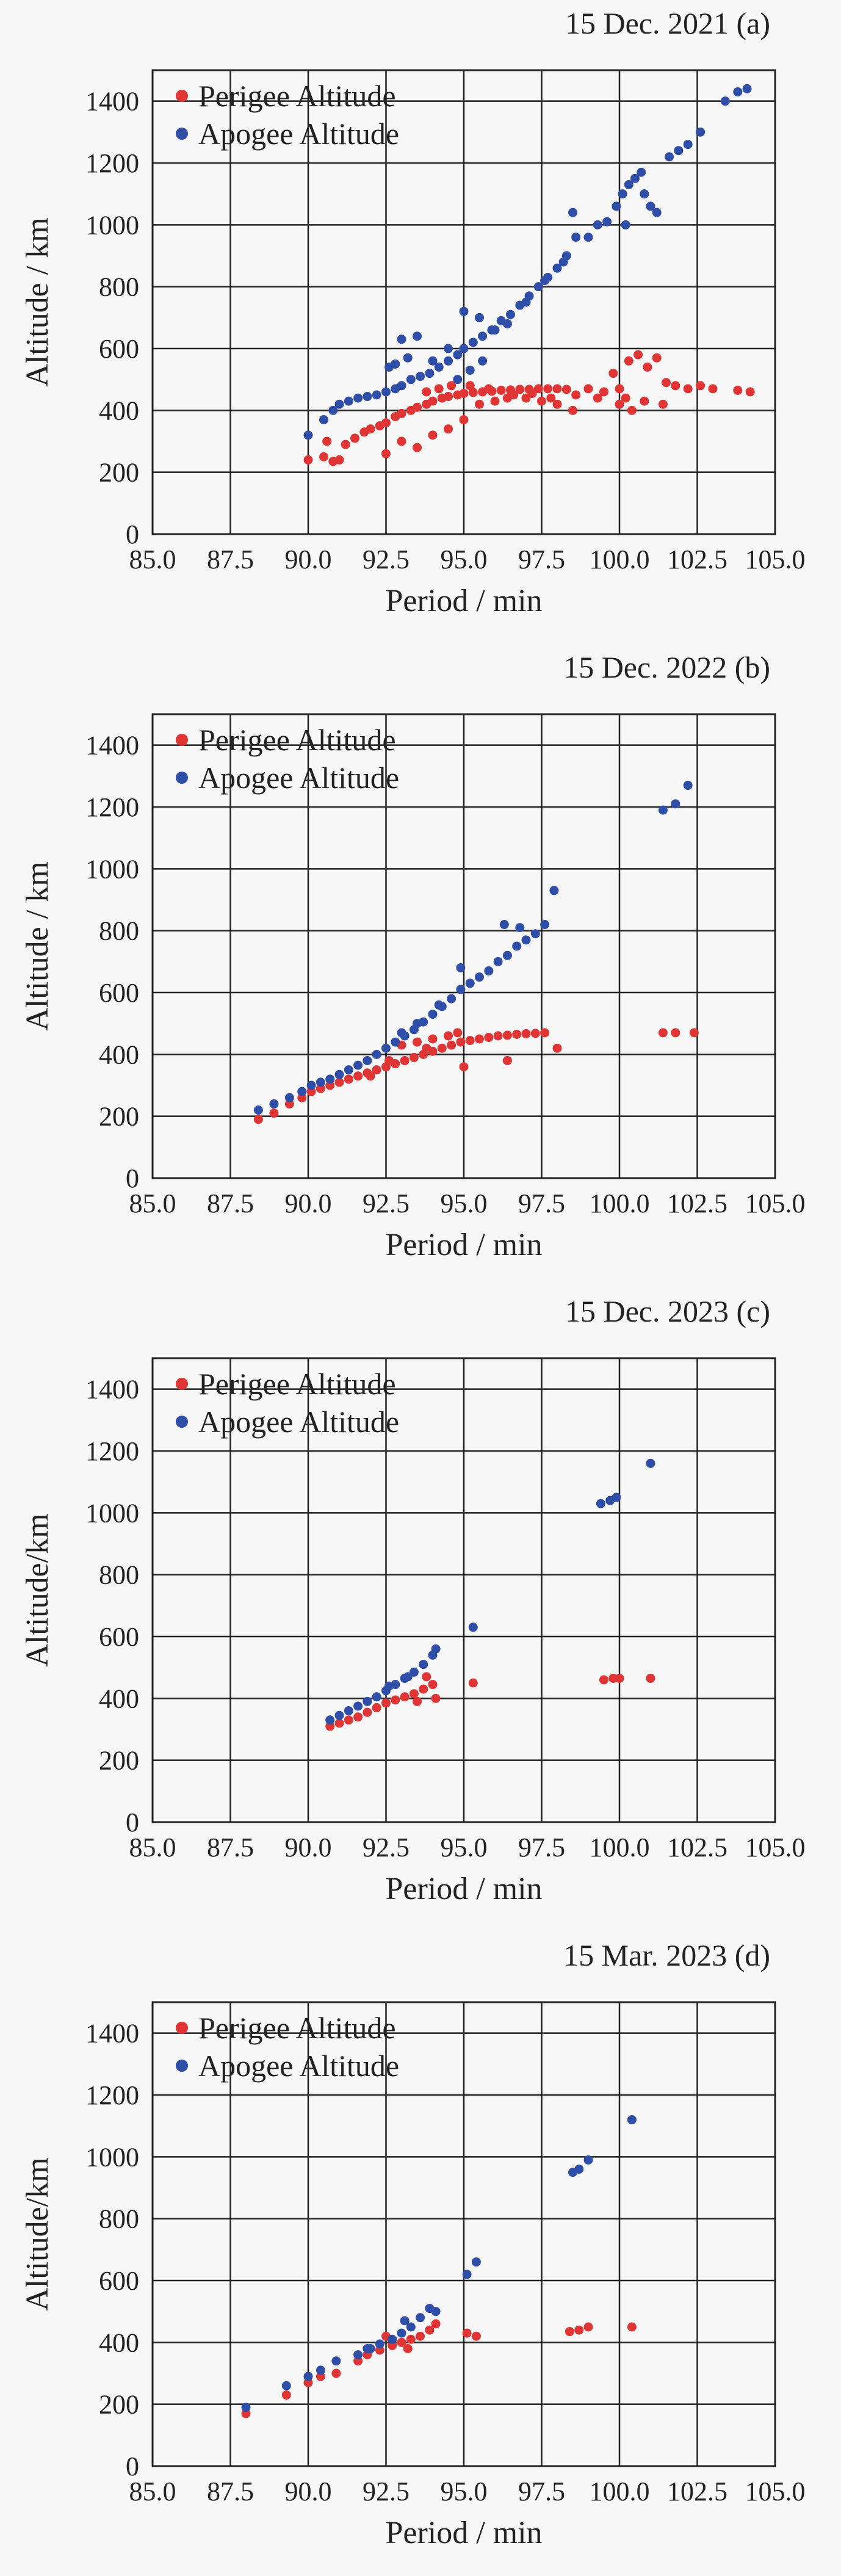 The width and height of the screenshot is (841, 2576). Describe the element at coordinates (119, 2405) in the screenshot. I see `y-tick-label: 200` at that location.